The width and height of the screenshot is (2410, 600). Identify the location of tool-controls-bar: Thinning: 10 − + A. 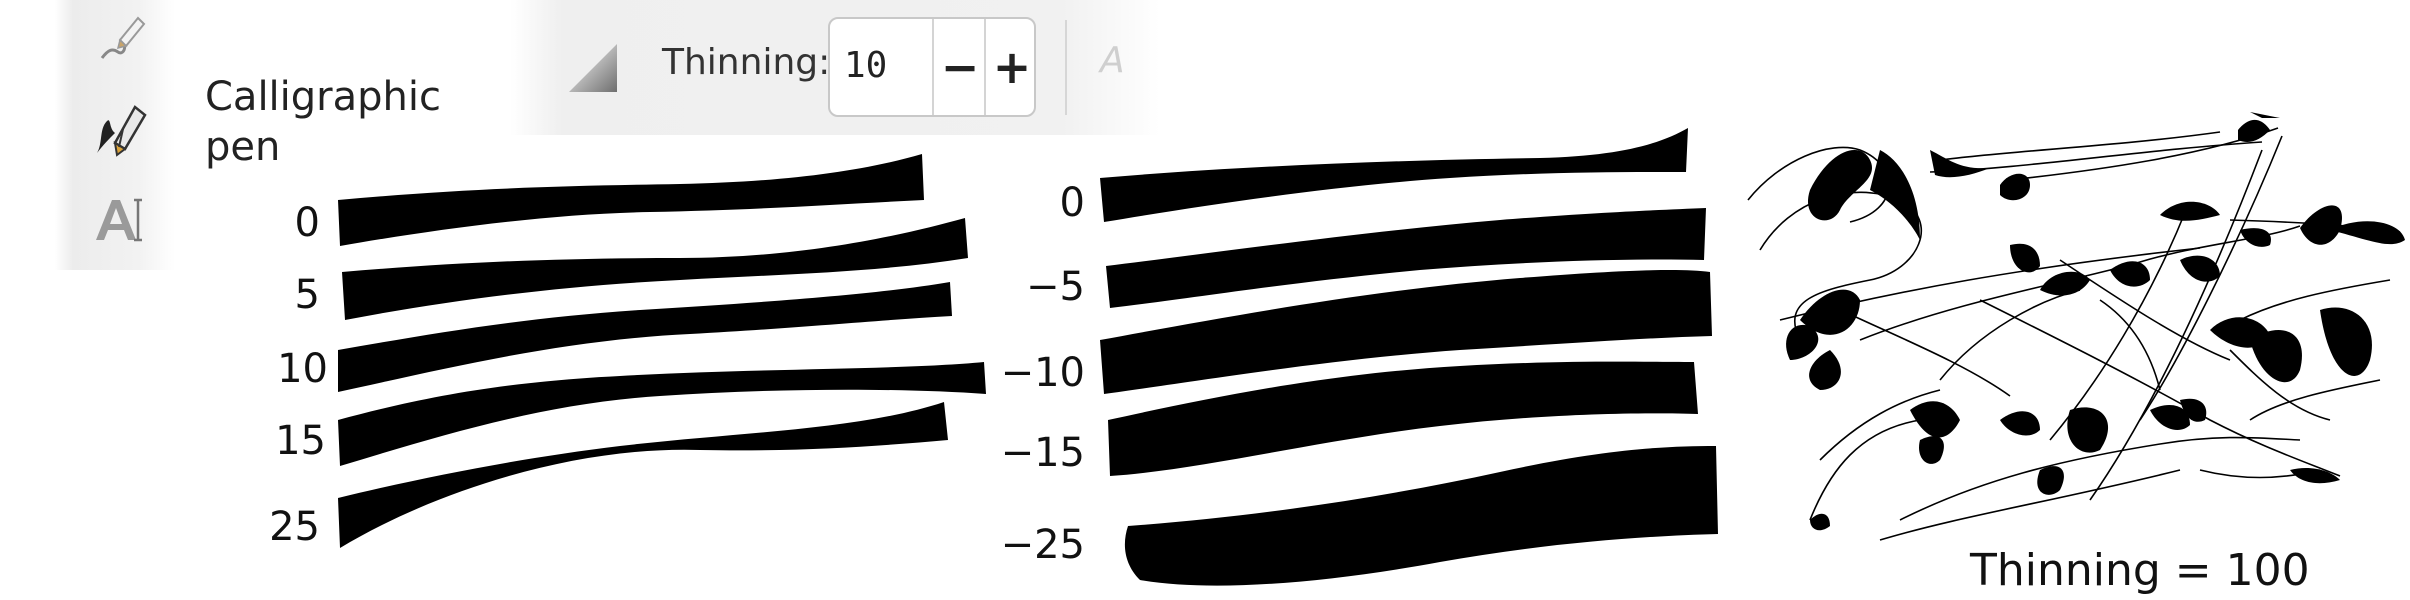
(835, 67).